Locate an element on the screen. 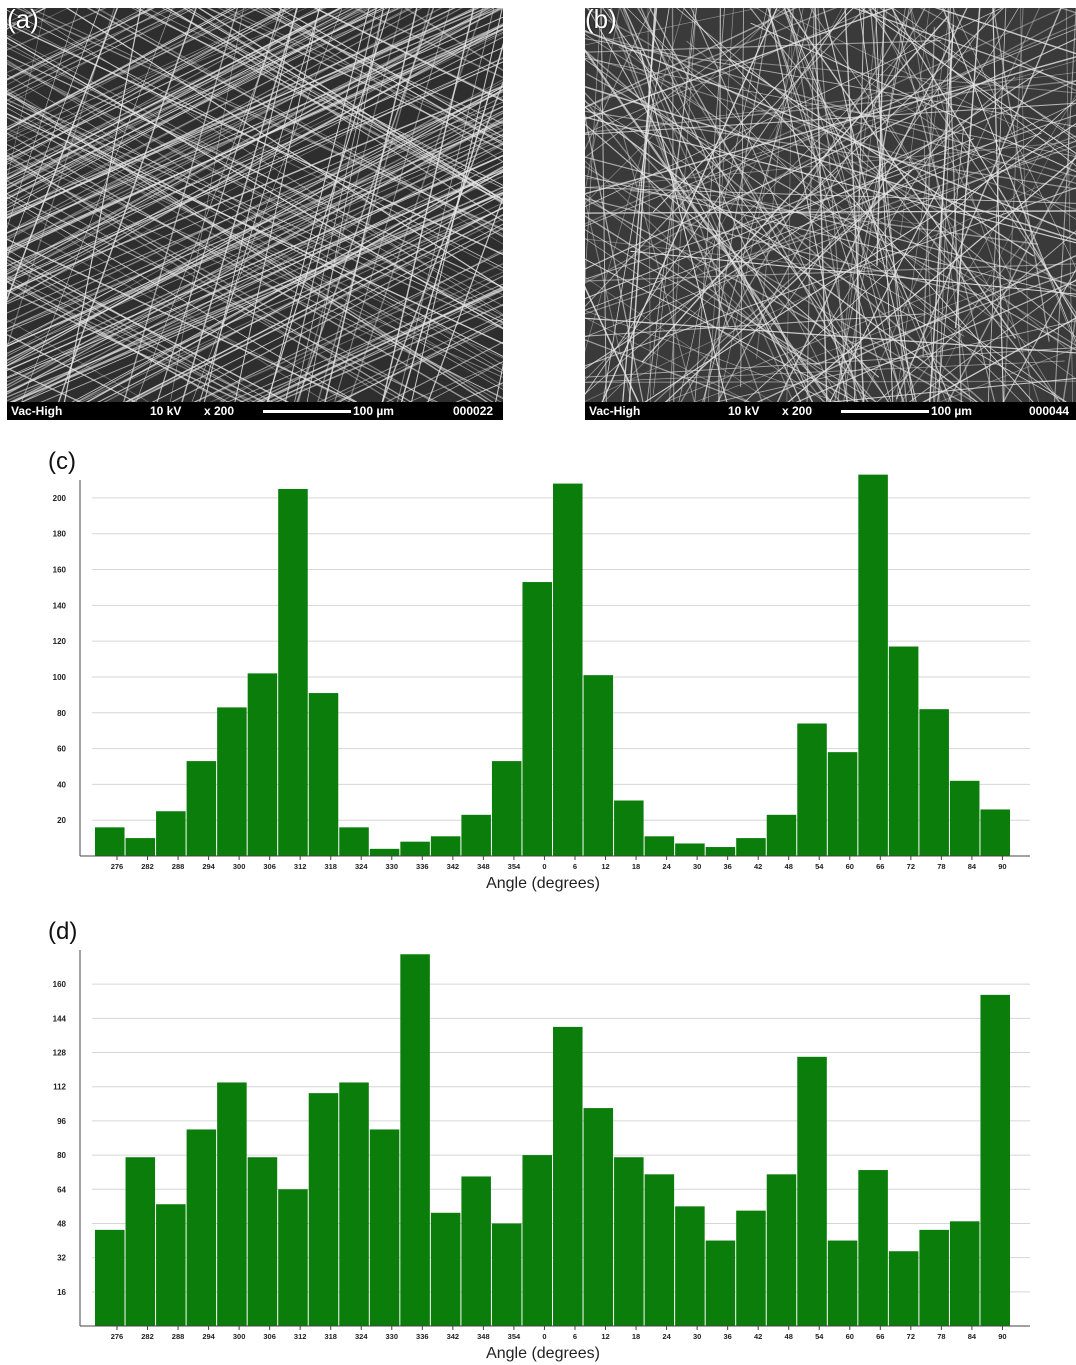 This screenshot has width=1076, height=1365. x-tick-label: 18 is located at coordinates (636, 1336).